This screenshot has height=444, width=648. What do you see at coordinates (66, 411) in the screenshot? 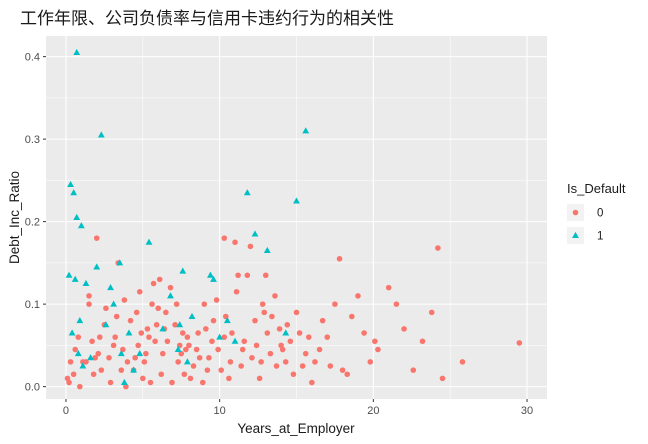
I see `x-tick-label: 0` at bounding box center [66, 411].